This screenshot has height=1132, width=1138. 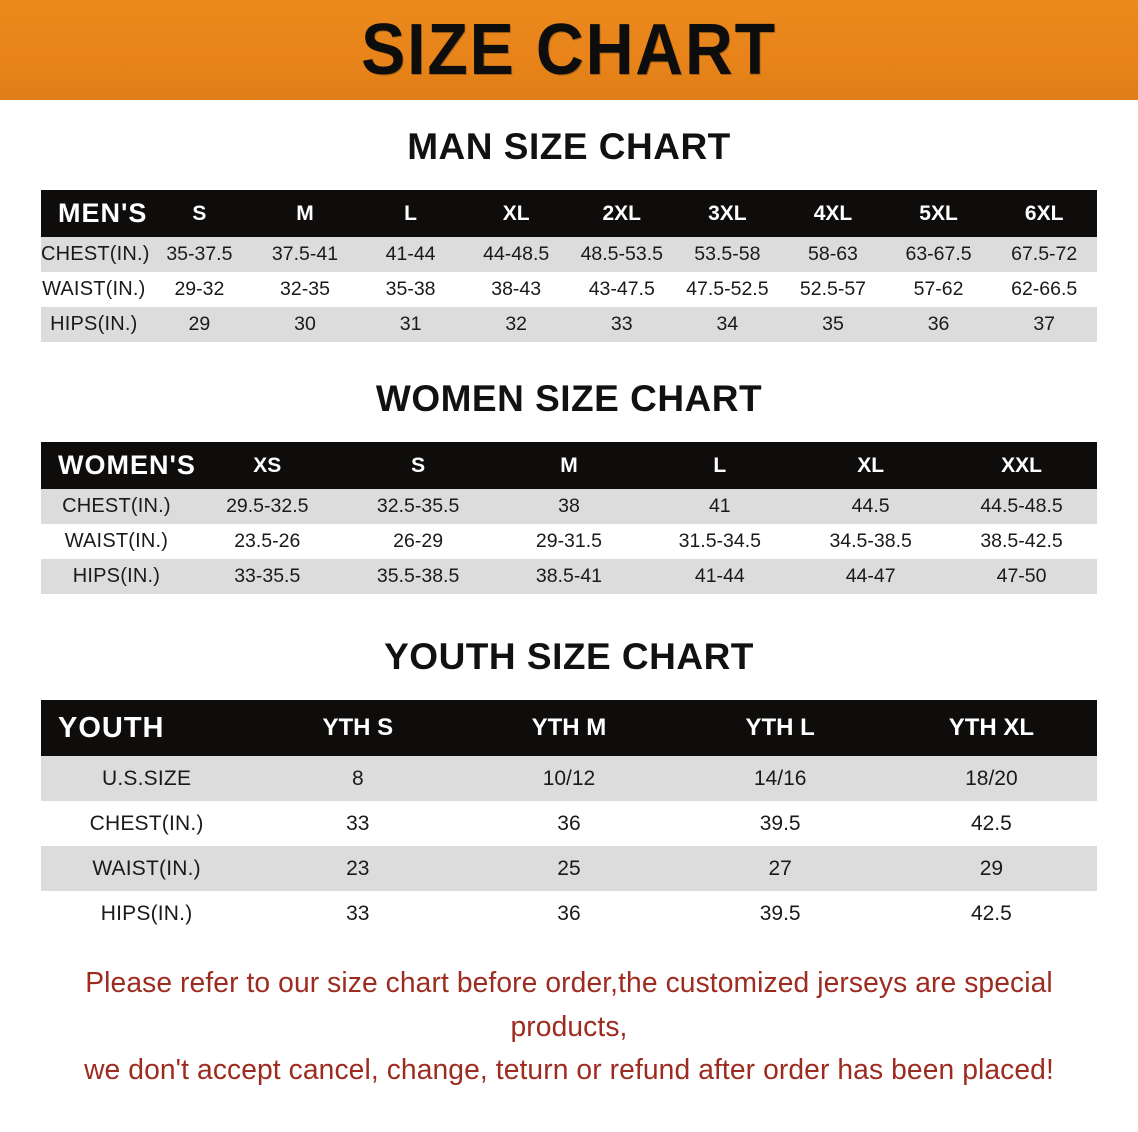 I want to click on table-cell: 44-48.5, so click(x=516, y=254).